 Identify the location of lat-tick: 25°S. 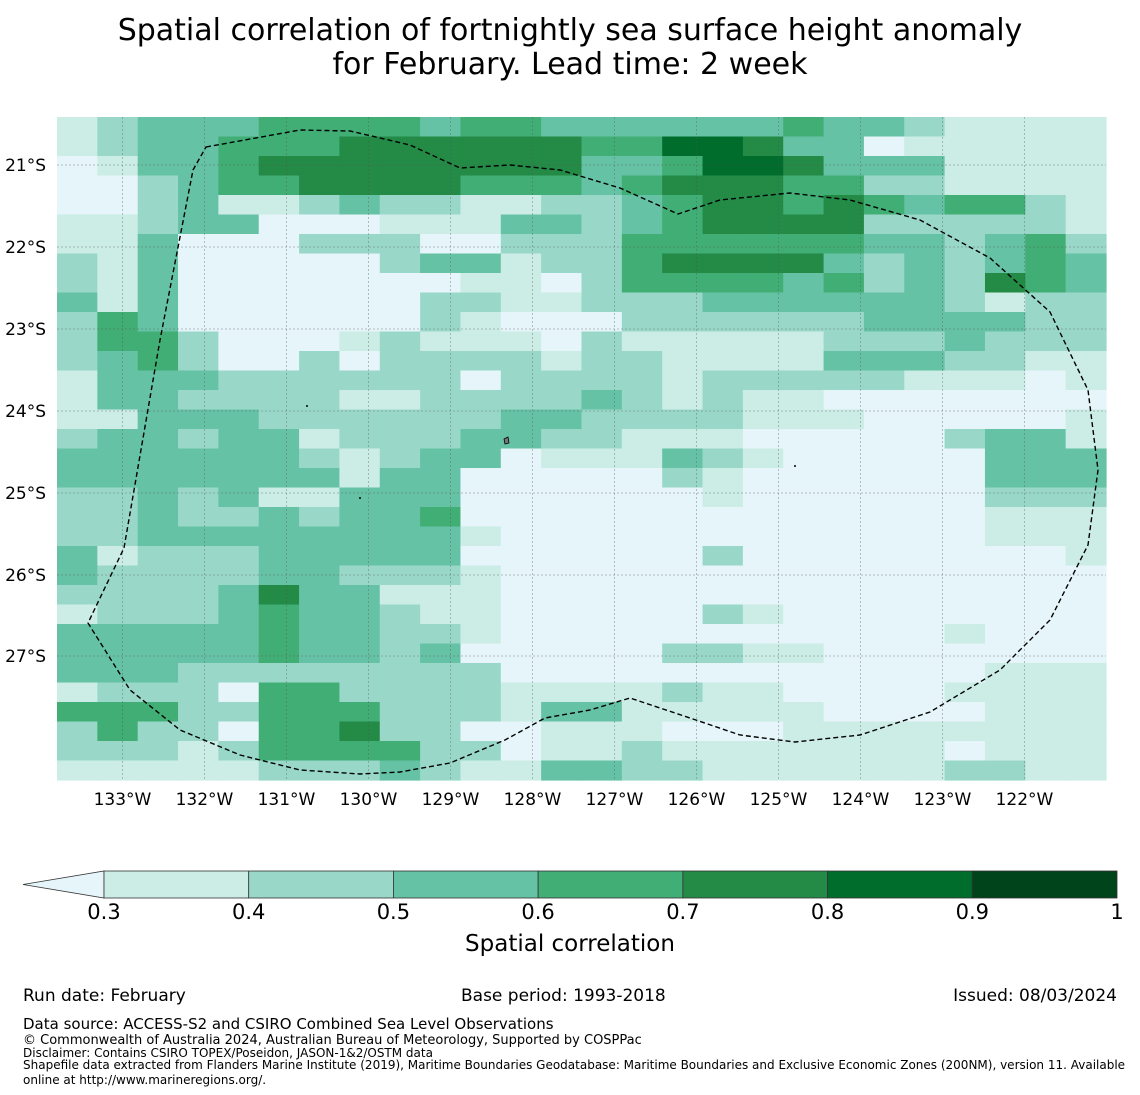
(25, 494).